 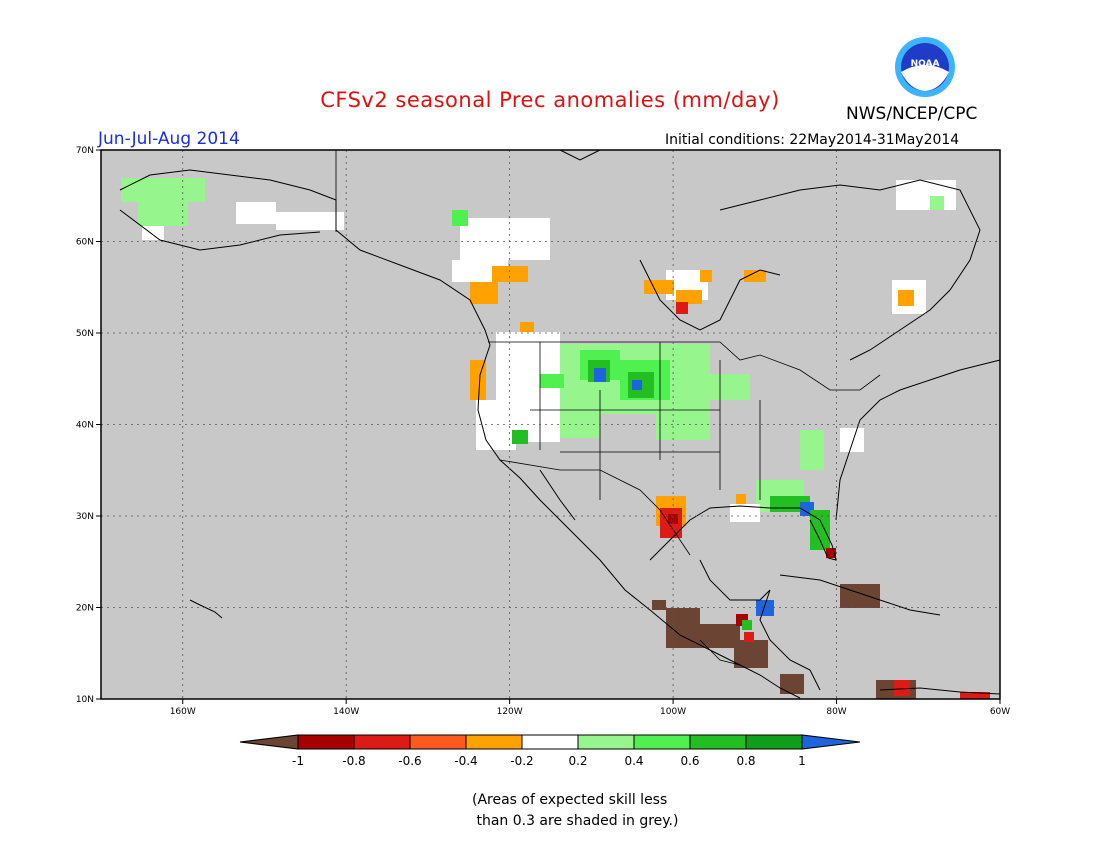 What do you see at coordinates (85, 243) in the screenshot?
I see `lat-tick-label: 60N` at bounding box center [85, 243].